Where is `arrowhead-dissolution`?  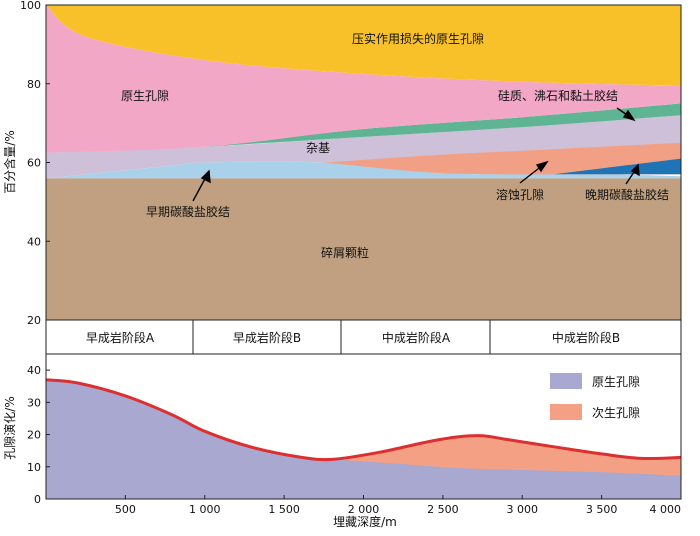 arrowhead-dissolution is located at coordinates (542, 166).